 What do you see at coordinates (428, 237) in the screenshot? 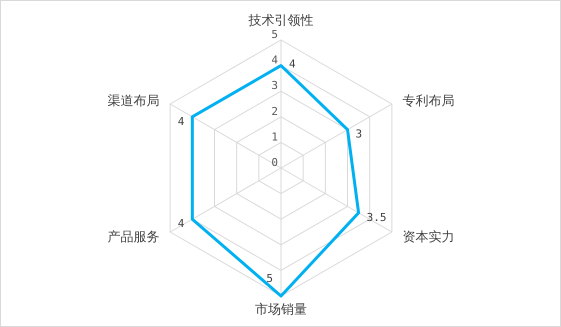
I see `spoke-label: 资本实力` at bounding box center [428, 237].